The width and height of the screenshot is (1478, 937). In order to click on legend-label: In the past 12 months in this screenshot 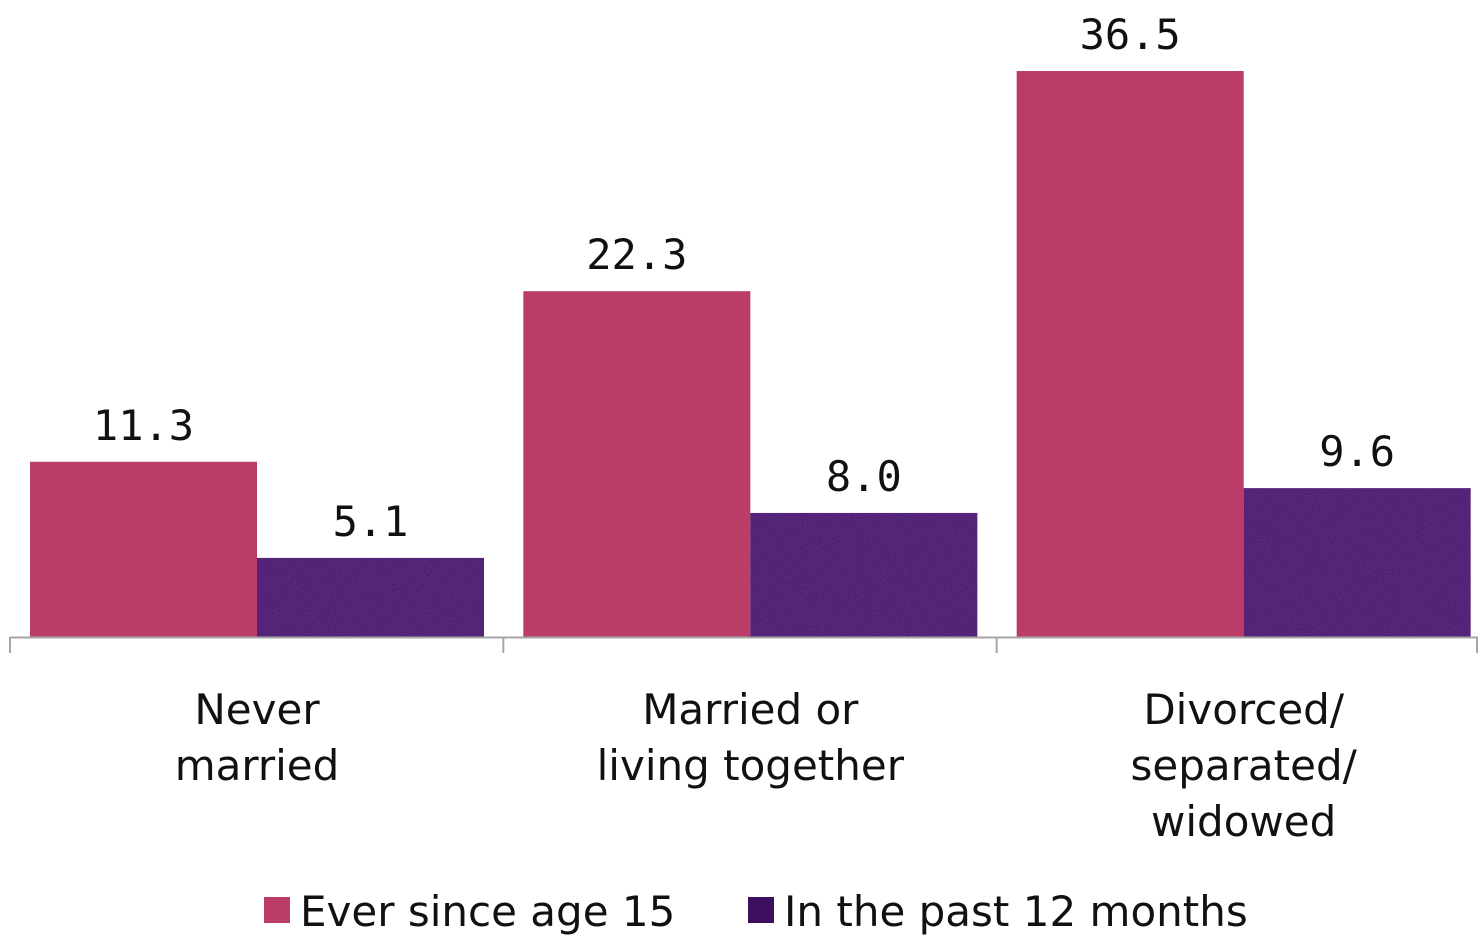, I will do `click(1016, 911)`.